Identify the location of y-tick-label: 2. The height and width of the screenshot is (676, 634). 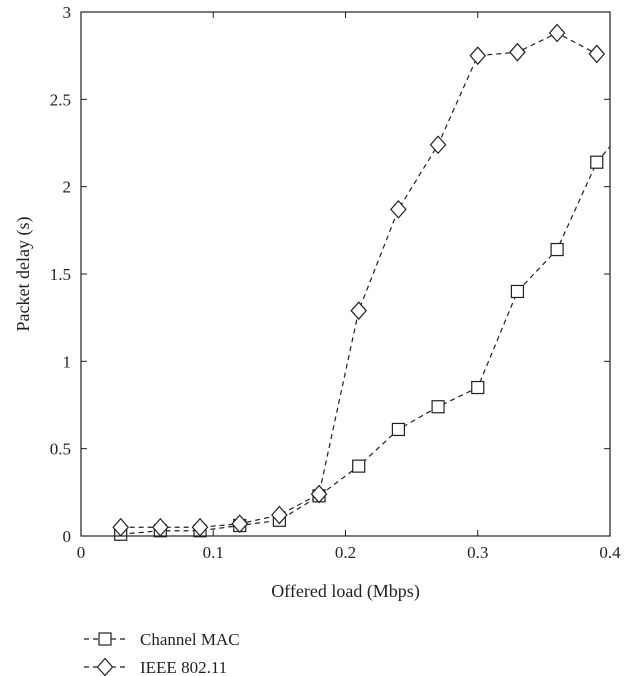
(67, 187).